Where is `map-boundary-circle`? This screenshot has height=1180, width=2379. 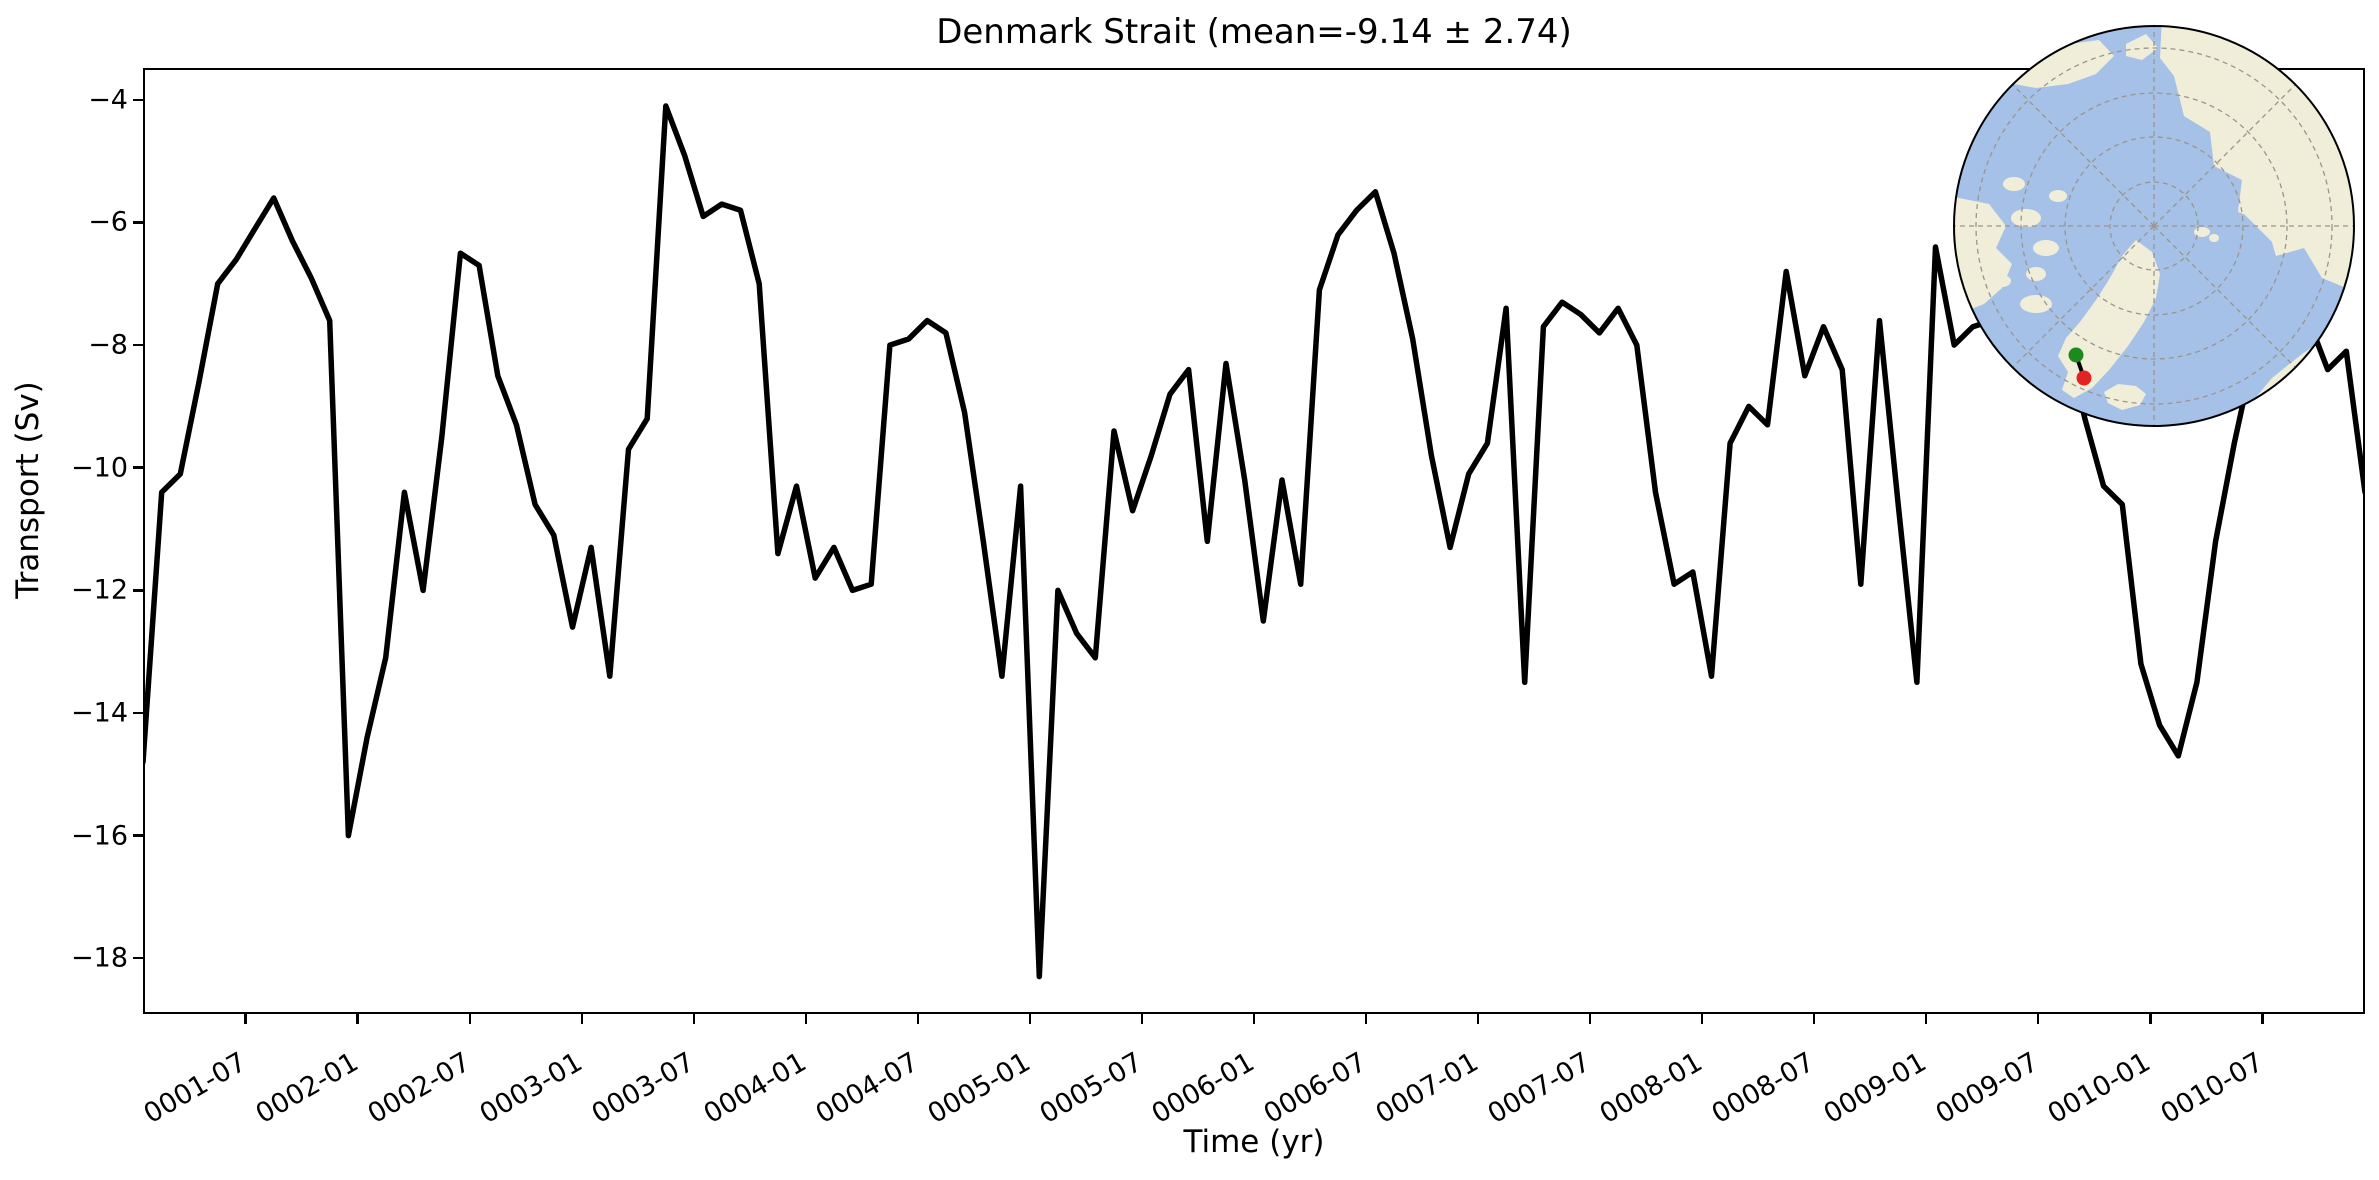
map-boundary-circle is located at coordinates (2154, 226).